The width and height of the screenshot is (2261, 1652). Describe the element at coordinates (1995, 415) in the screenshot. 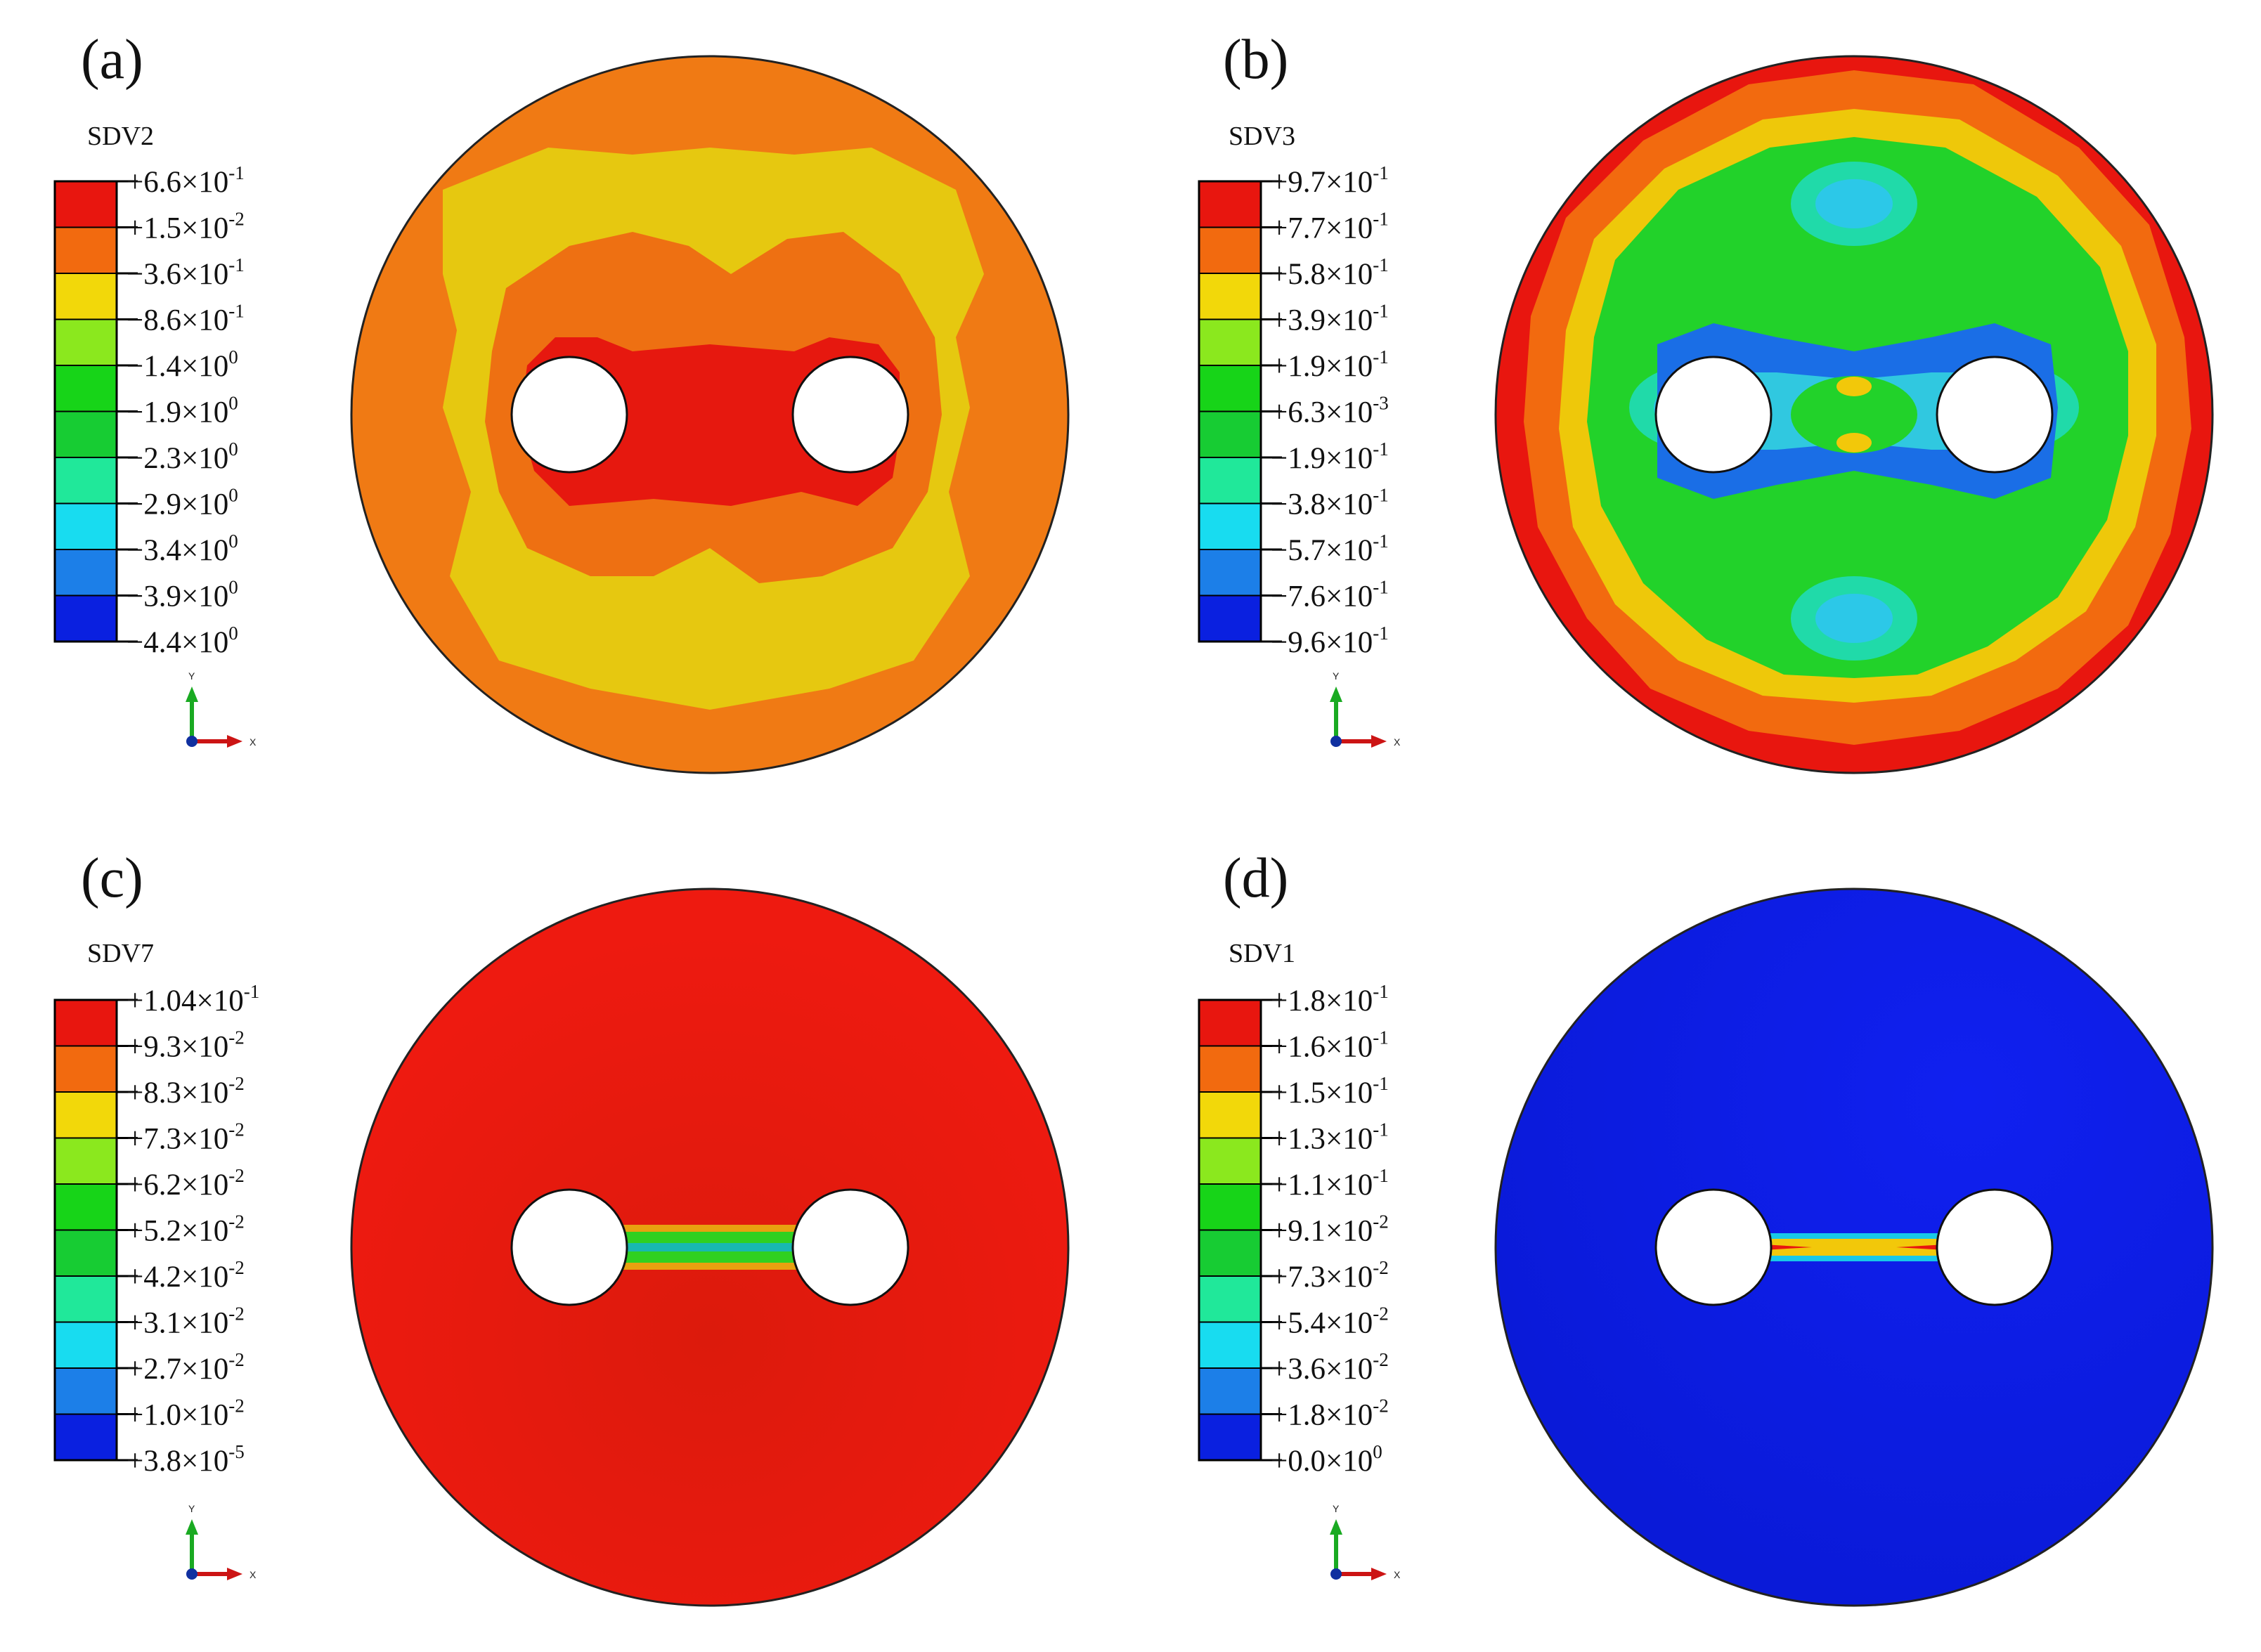

I see `hole-right` at that location.